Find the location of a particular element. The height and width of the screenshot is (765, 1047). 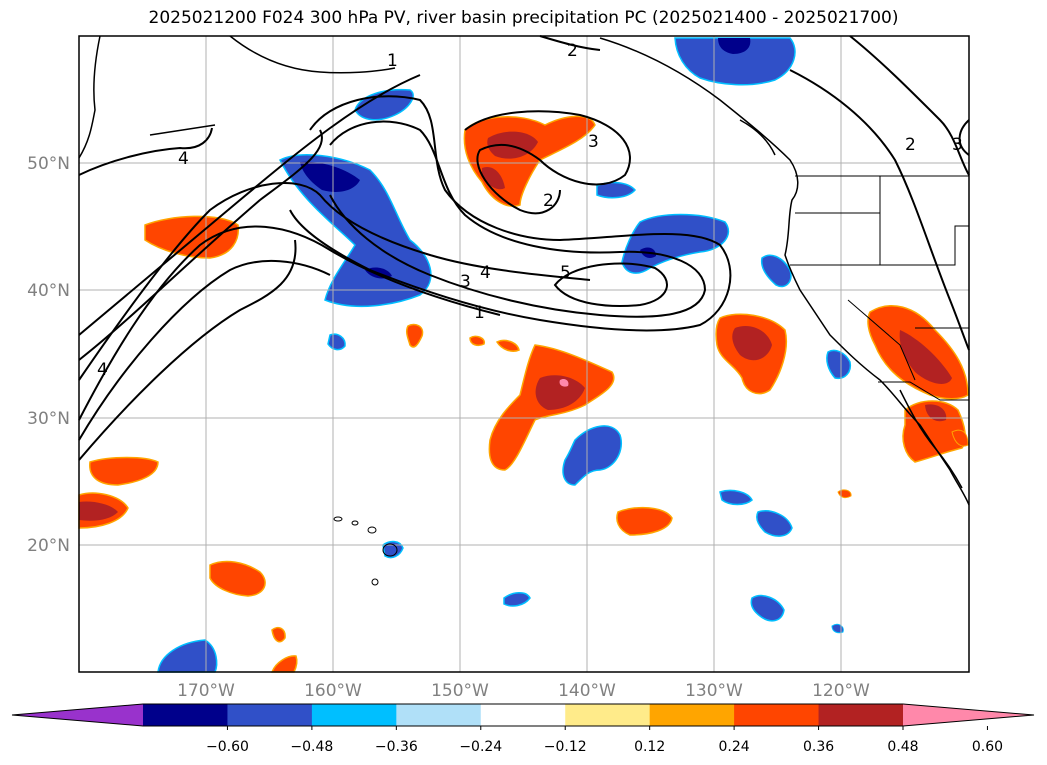

lat-label-40n: 40°N is located at coordinates (48, 291).